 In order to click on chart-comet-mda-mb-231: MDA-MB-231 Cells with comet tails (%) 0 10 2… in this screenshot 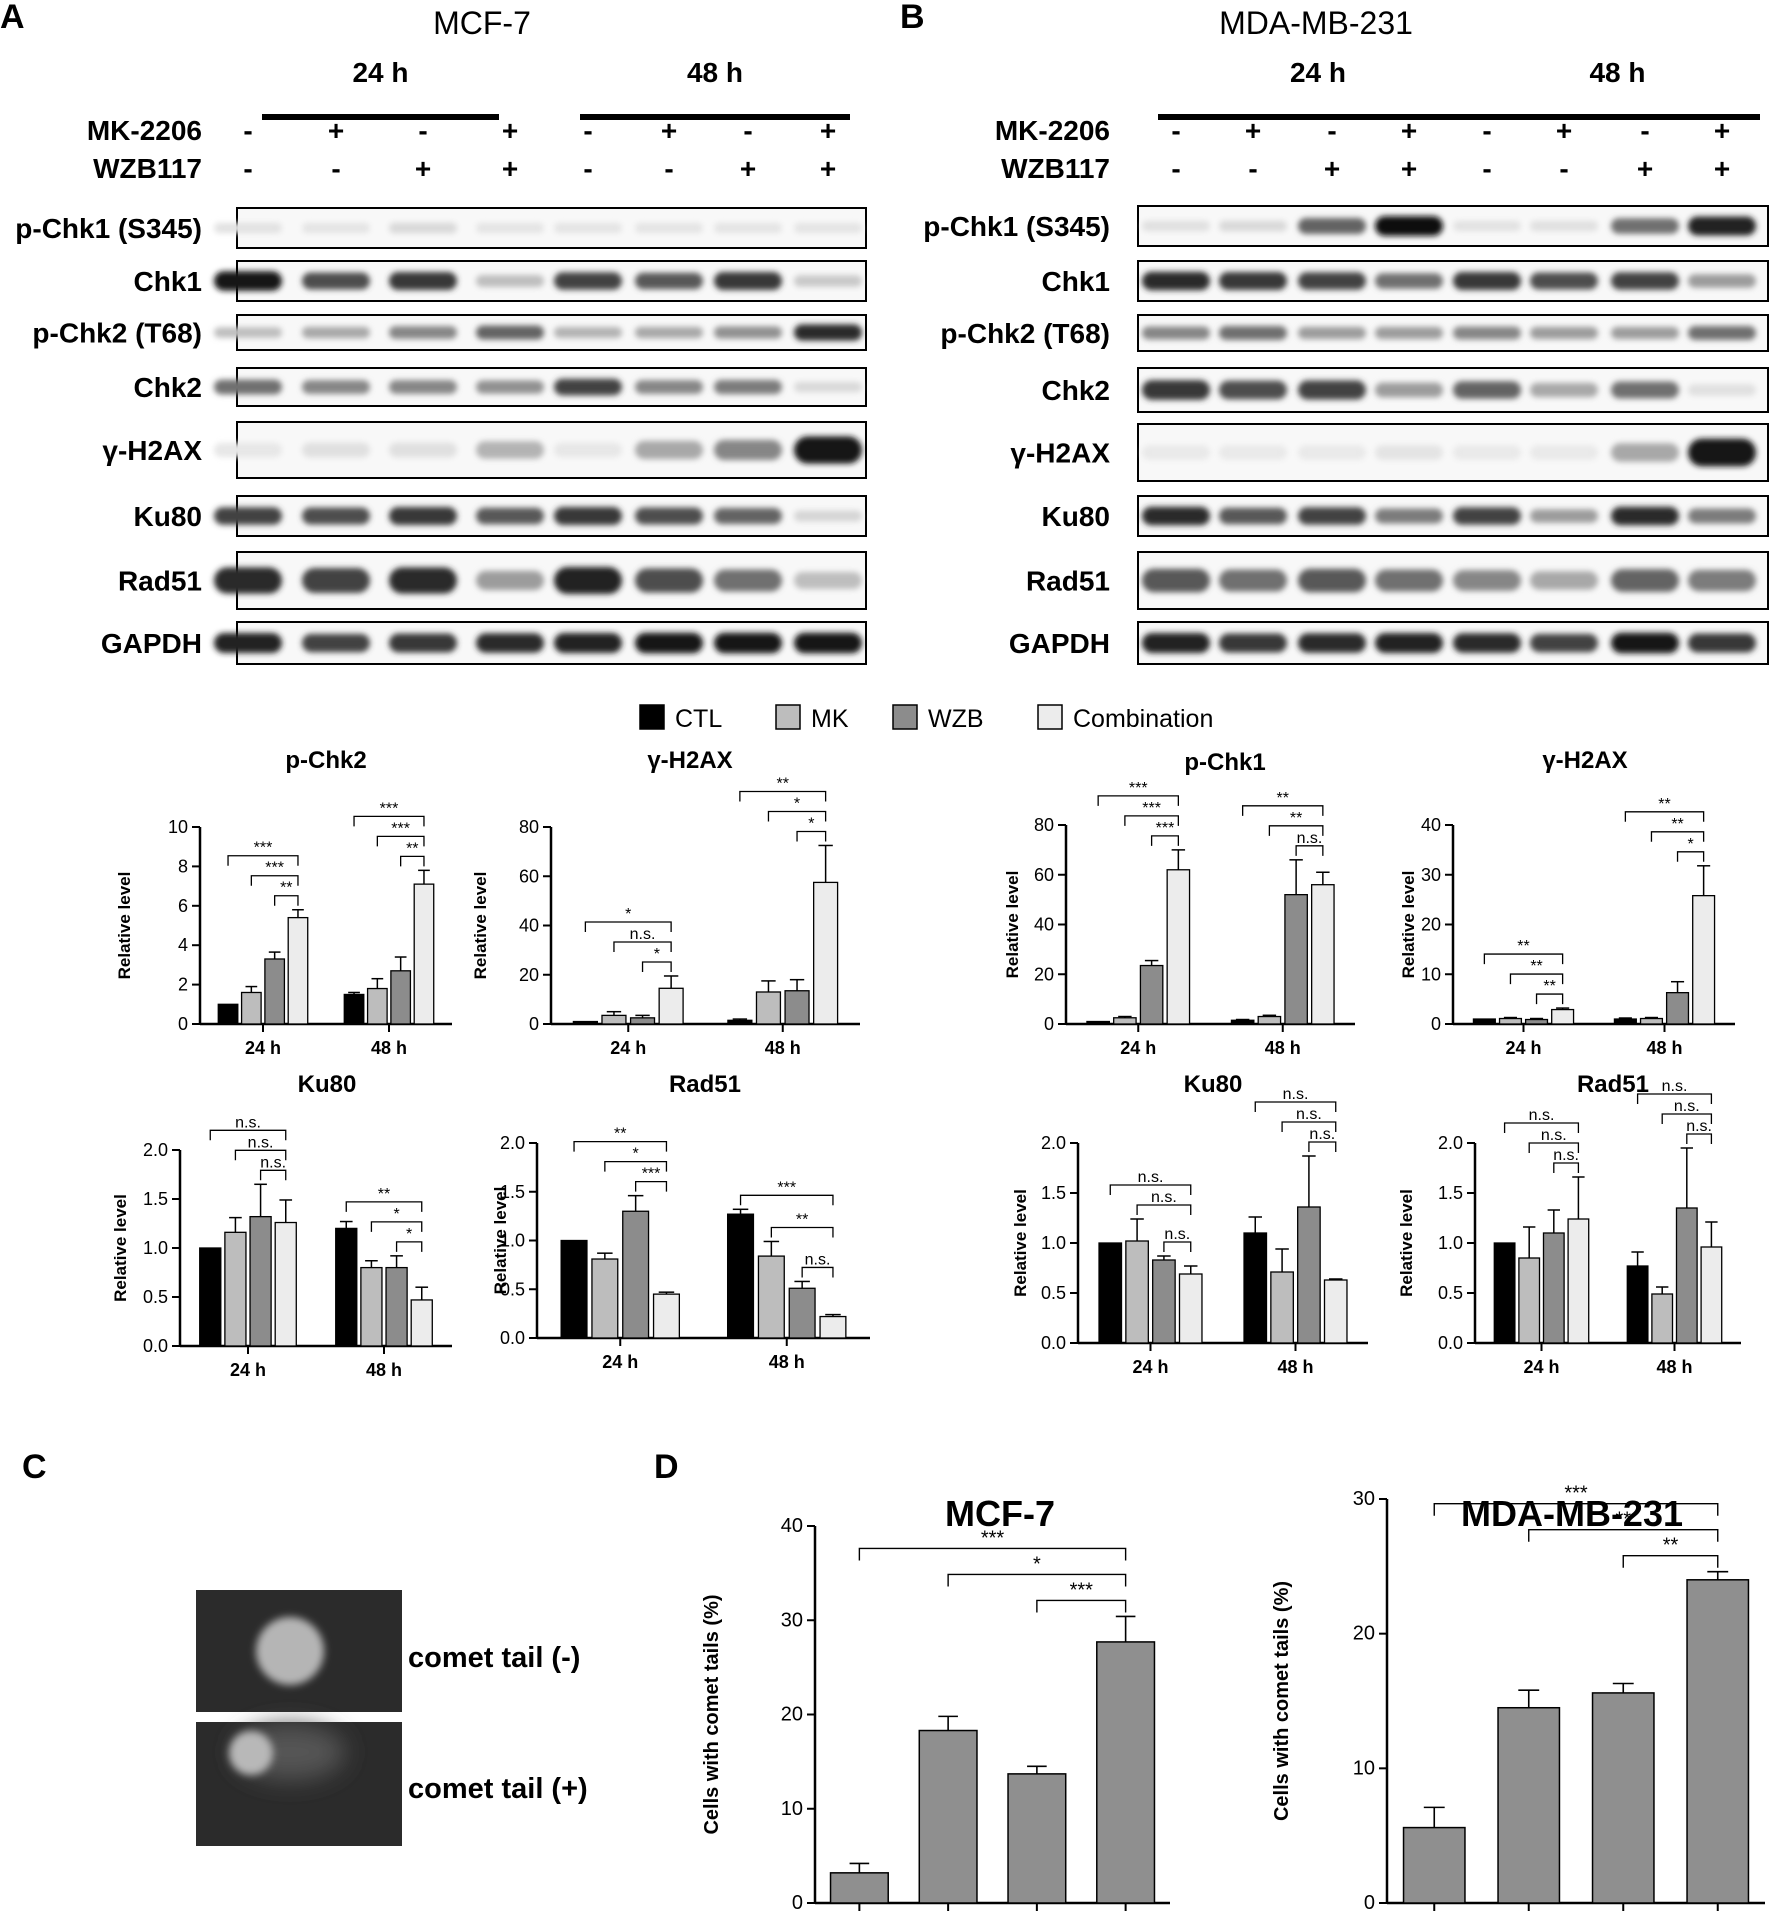, I will do `click(1518, 1698)`.